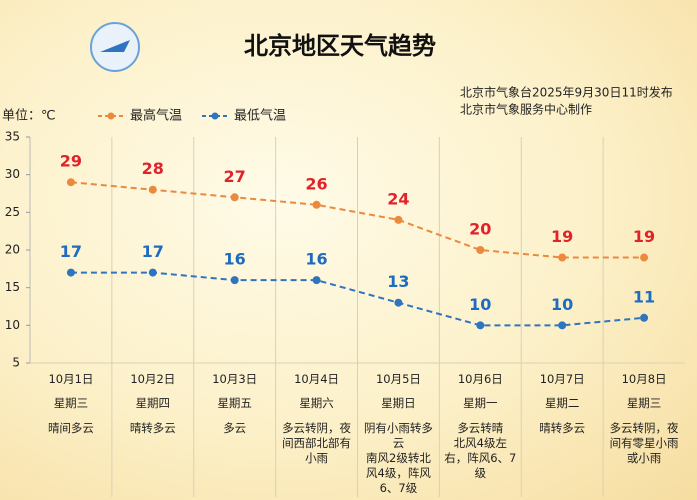 This screenshot has width=697, height=500. What do you see at coordinates (153, 403) in the screenshot?
I see `weekday: 星期四` at bounding box center [153, 403].